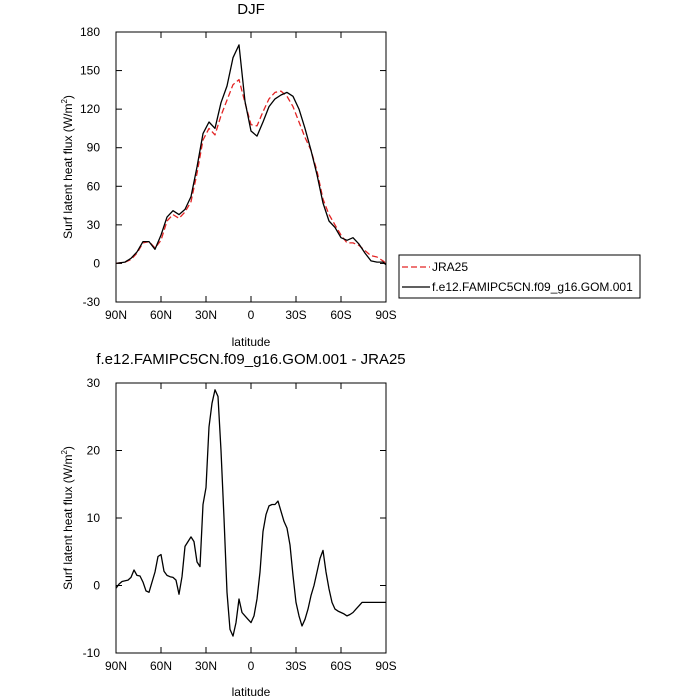 The width and height of the screenshot is (700, 700). I want to click on legend-box, so click(519, 276).